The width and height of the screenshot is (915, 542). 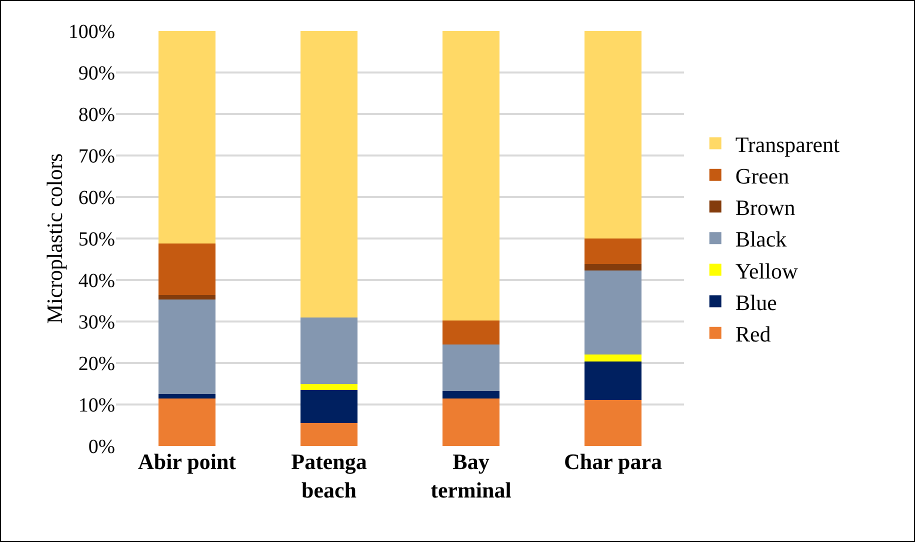 I want to click on y-tick-label: 70%, so click(x=96, y=157).